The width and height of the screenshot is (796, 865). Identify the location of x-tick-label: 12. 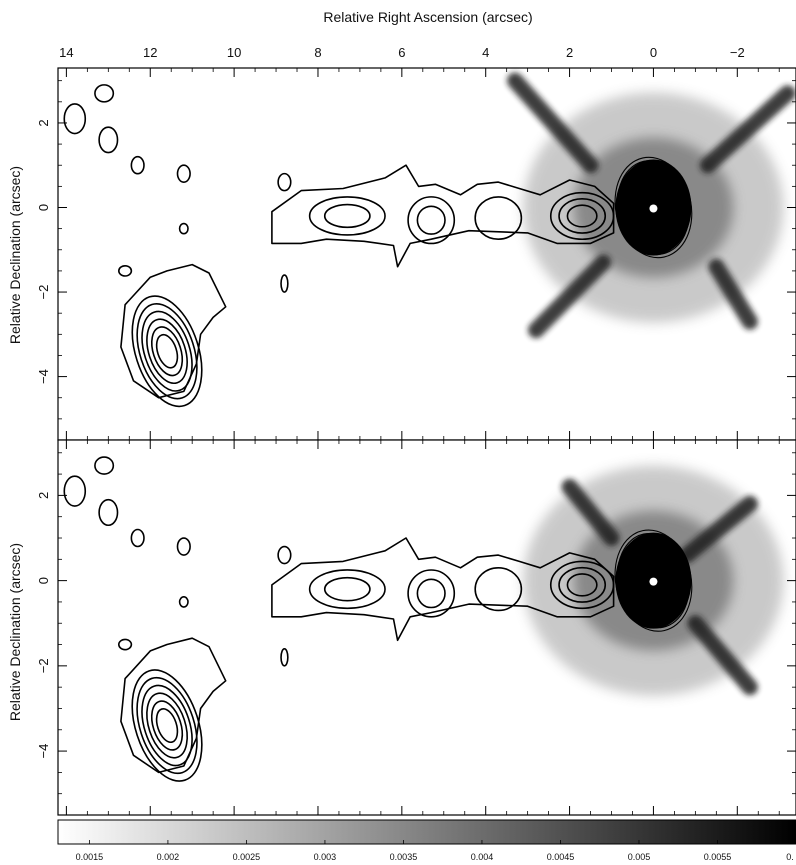
(150, 52).